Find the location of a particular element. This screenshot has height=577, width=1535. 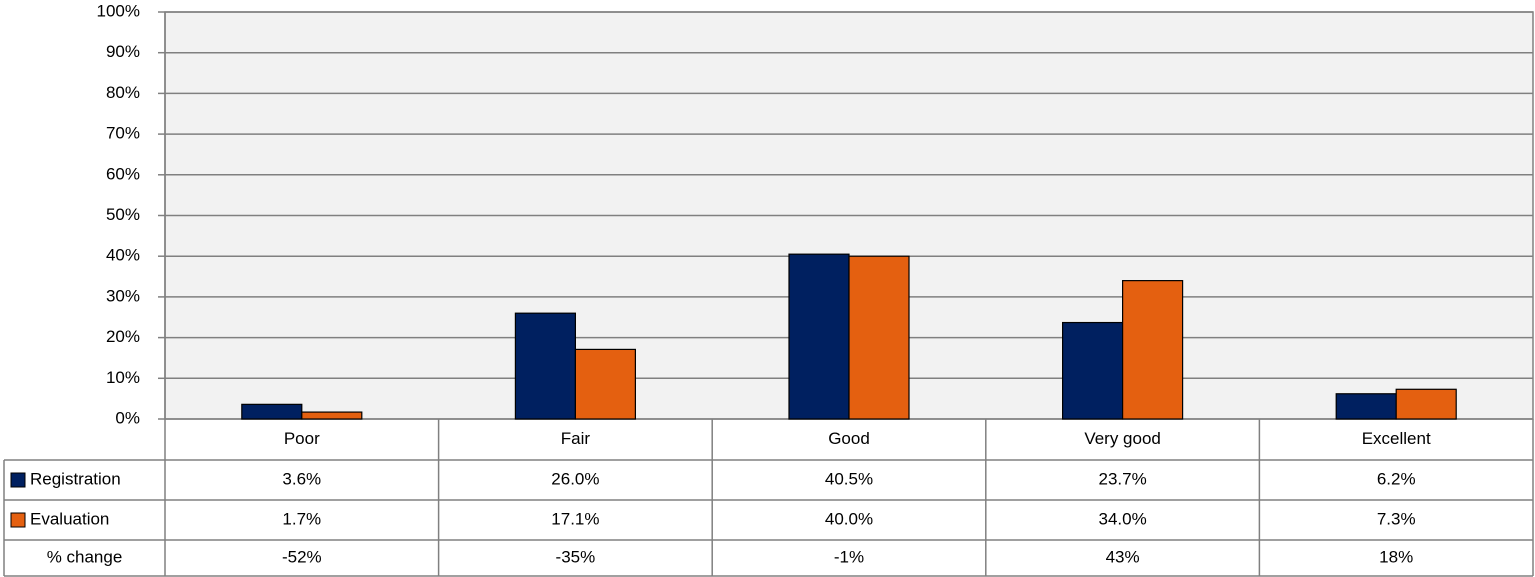

data-label: 17.1% is located at coordinates (575, 518).